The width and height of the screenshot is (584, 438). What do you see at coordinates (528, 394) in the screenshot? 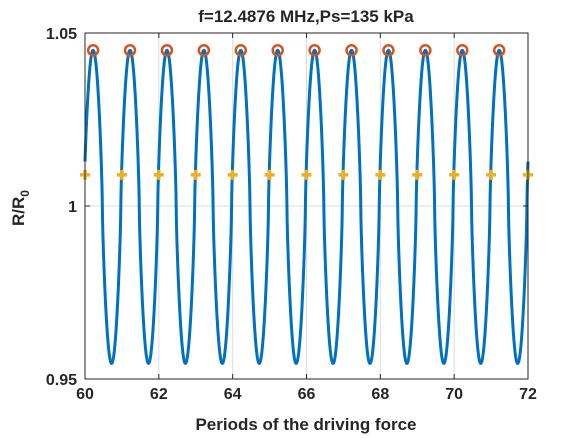
I see `x-tick-label: 72` at bounding box center [528, 394].